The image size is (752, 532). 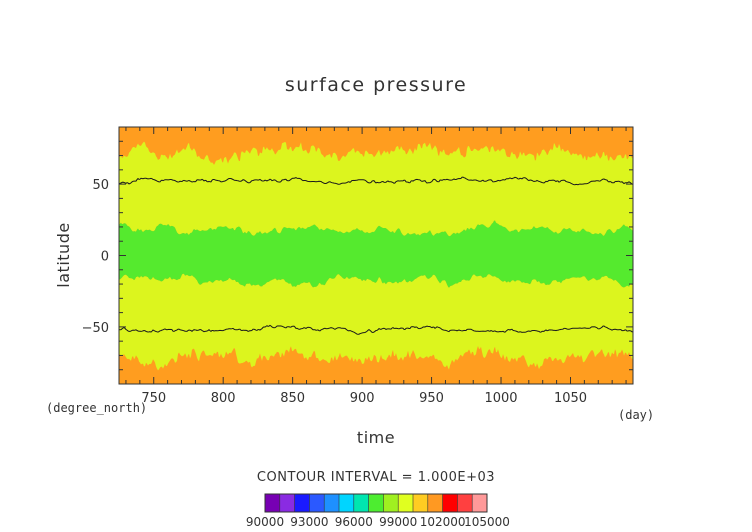 What do you see at coordinates (100, 185) in the screenshot?
I see `y-tick-label: 50` at bounding box center [100, 185].